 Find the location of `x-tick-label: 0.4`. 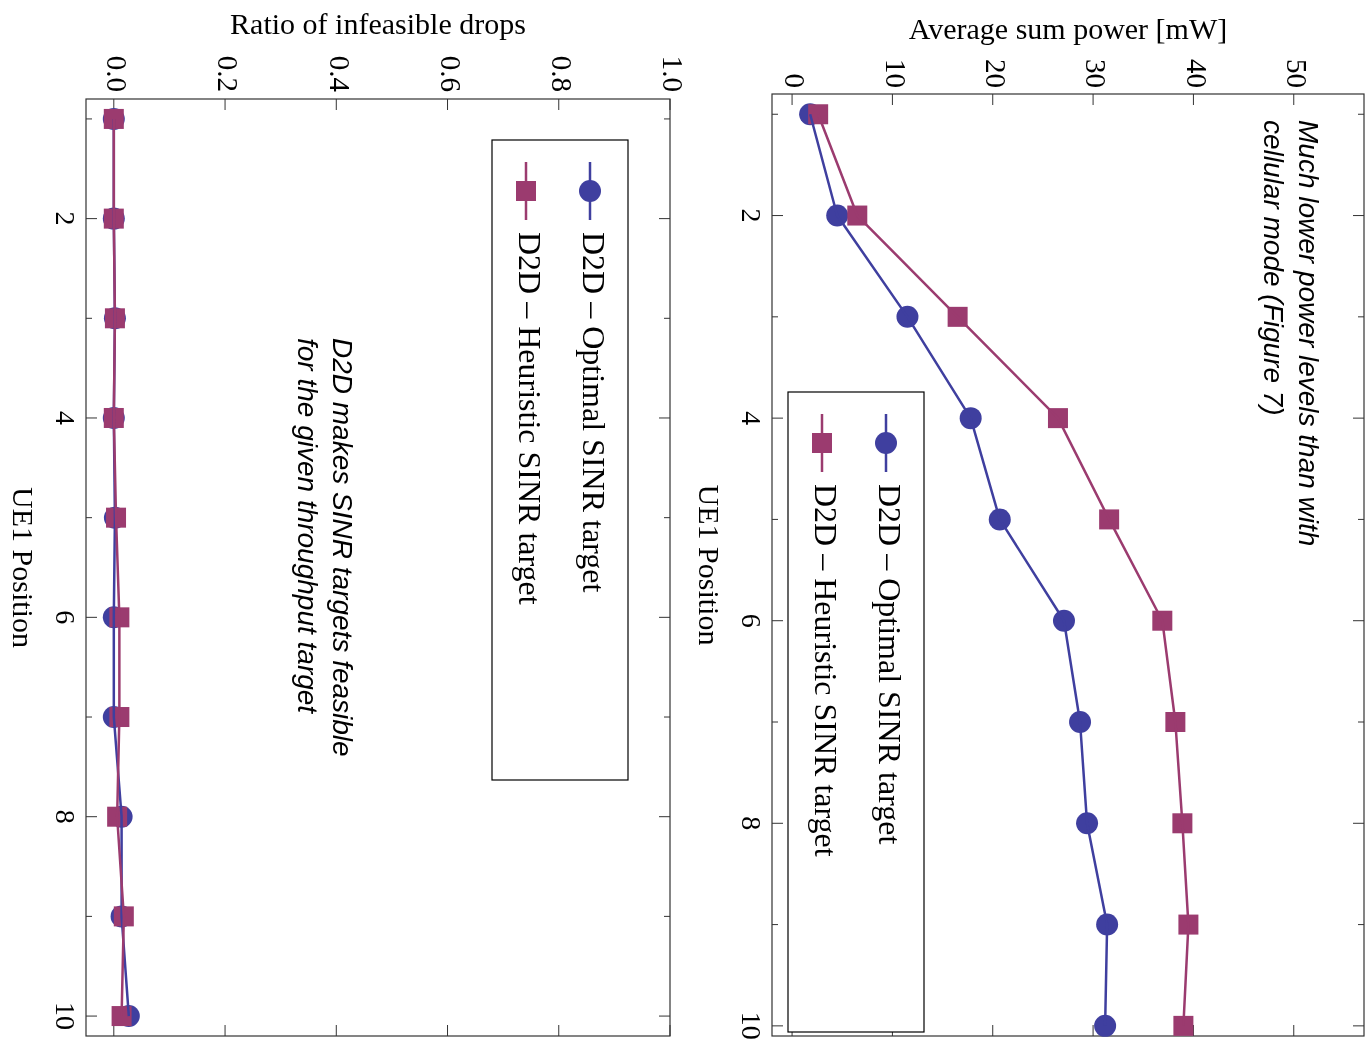

x-tick-label: 0.4 is located at coordinates (339, 74).